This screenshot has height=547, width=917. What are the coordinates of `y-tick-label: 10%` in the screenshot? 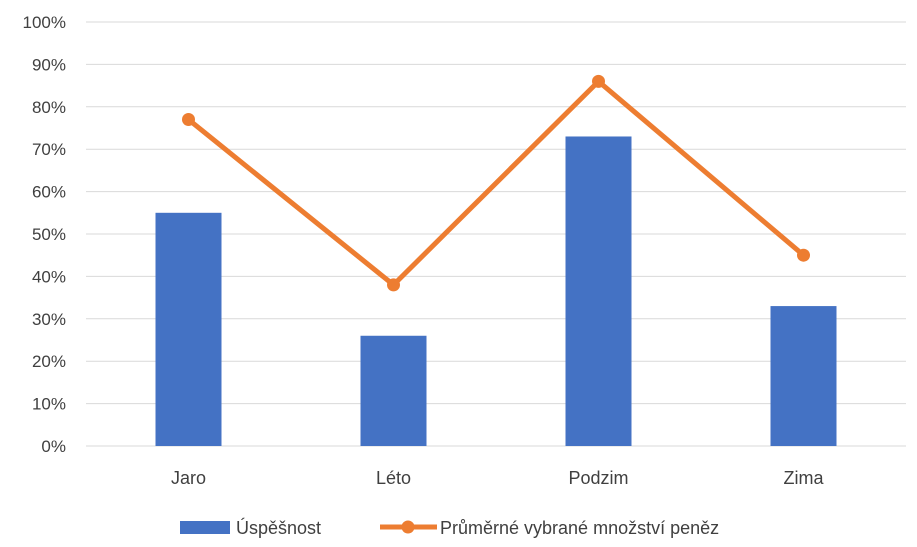 It's located at (49, 404).